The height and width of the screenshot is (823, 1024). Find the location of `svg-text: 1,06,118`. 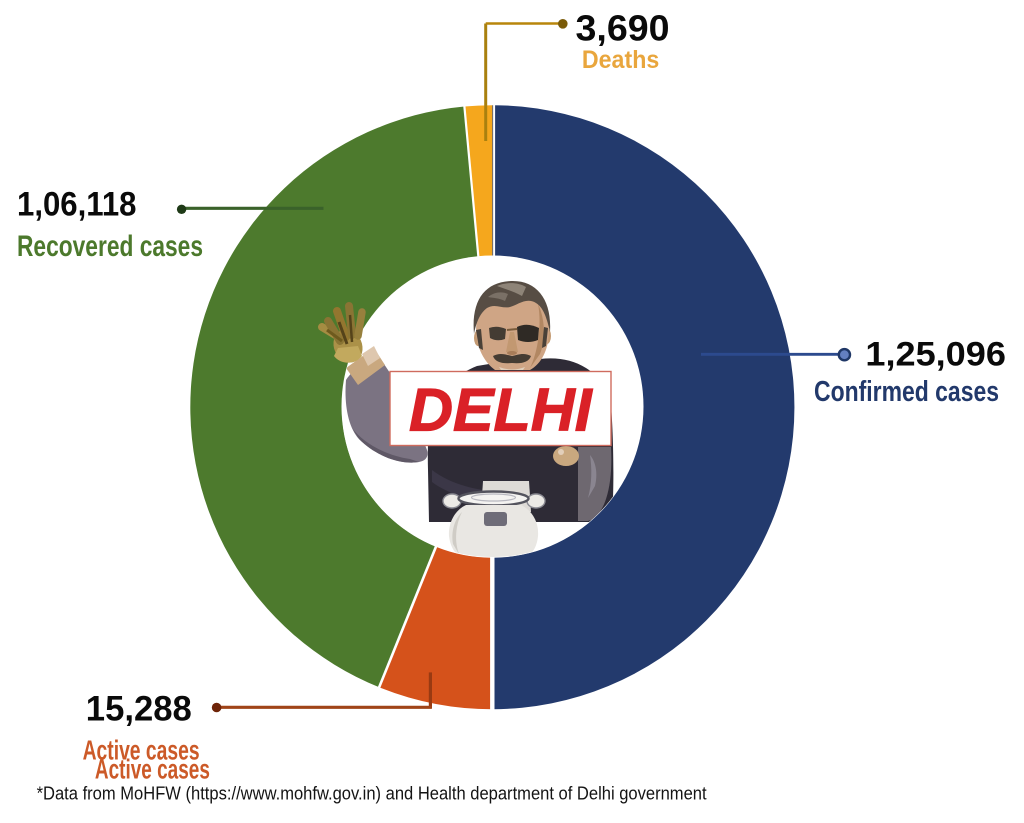

svg-text: 1,06,118 is located at coordinates (77, 205).